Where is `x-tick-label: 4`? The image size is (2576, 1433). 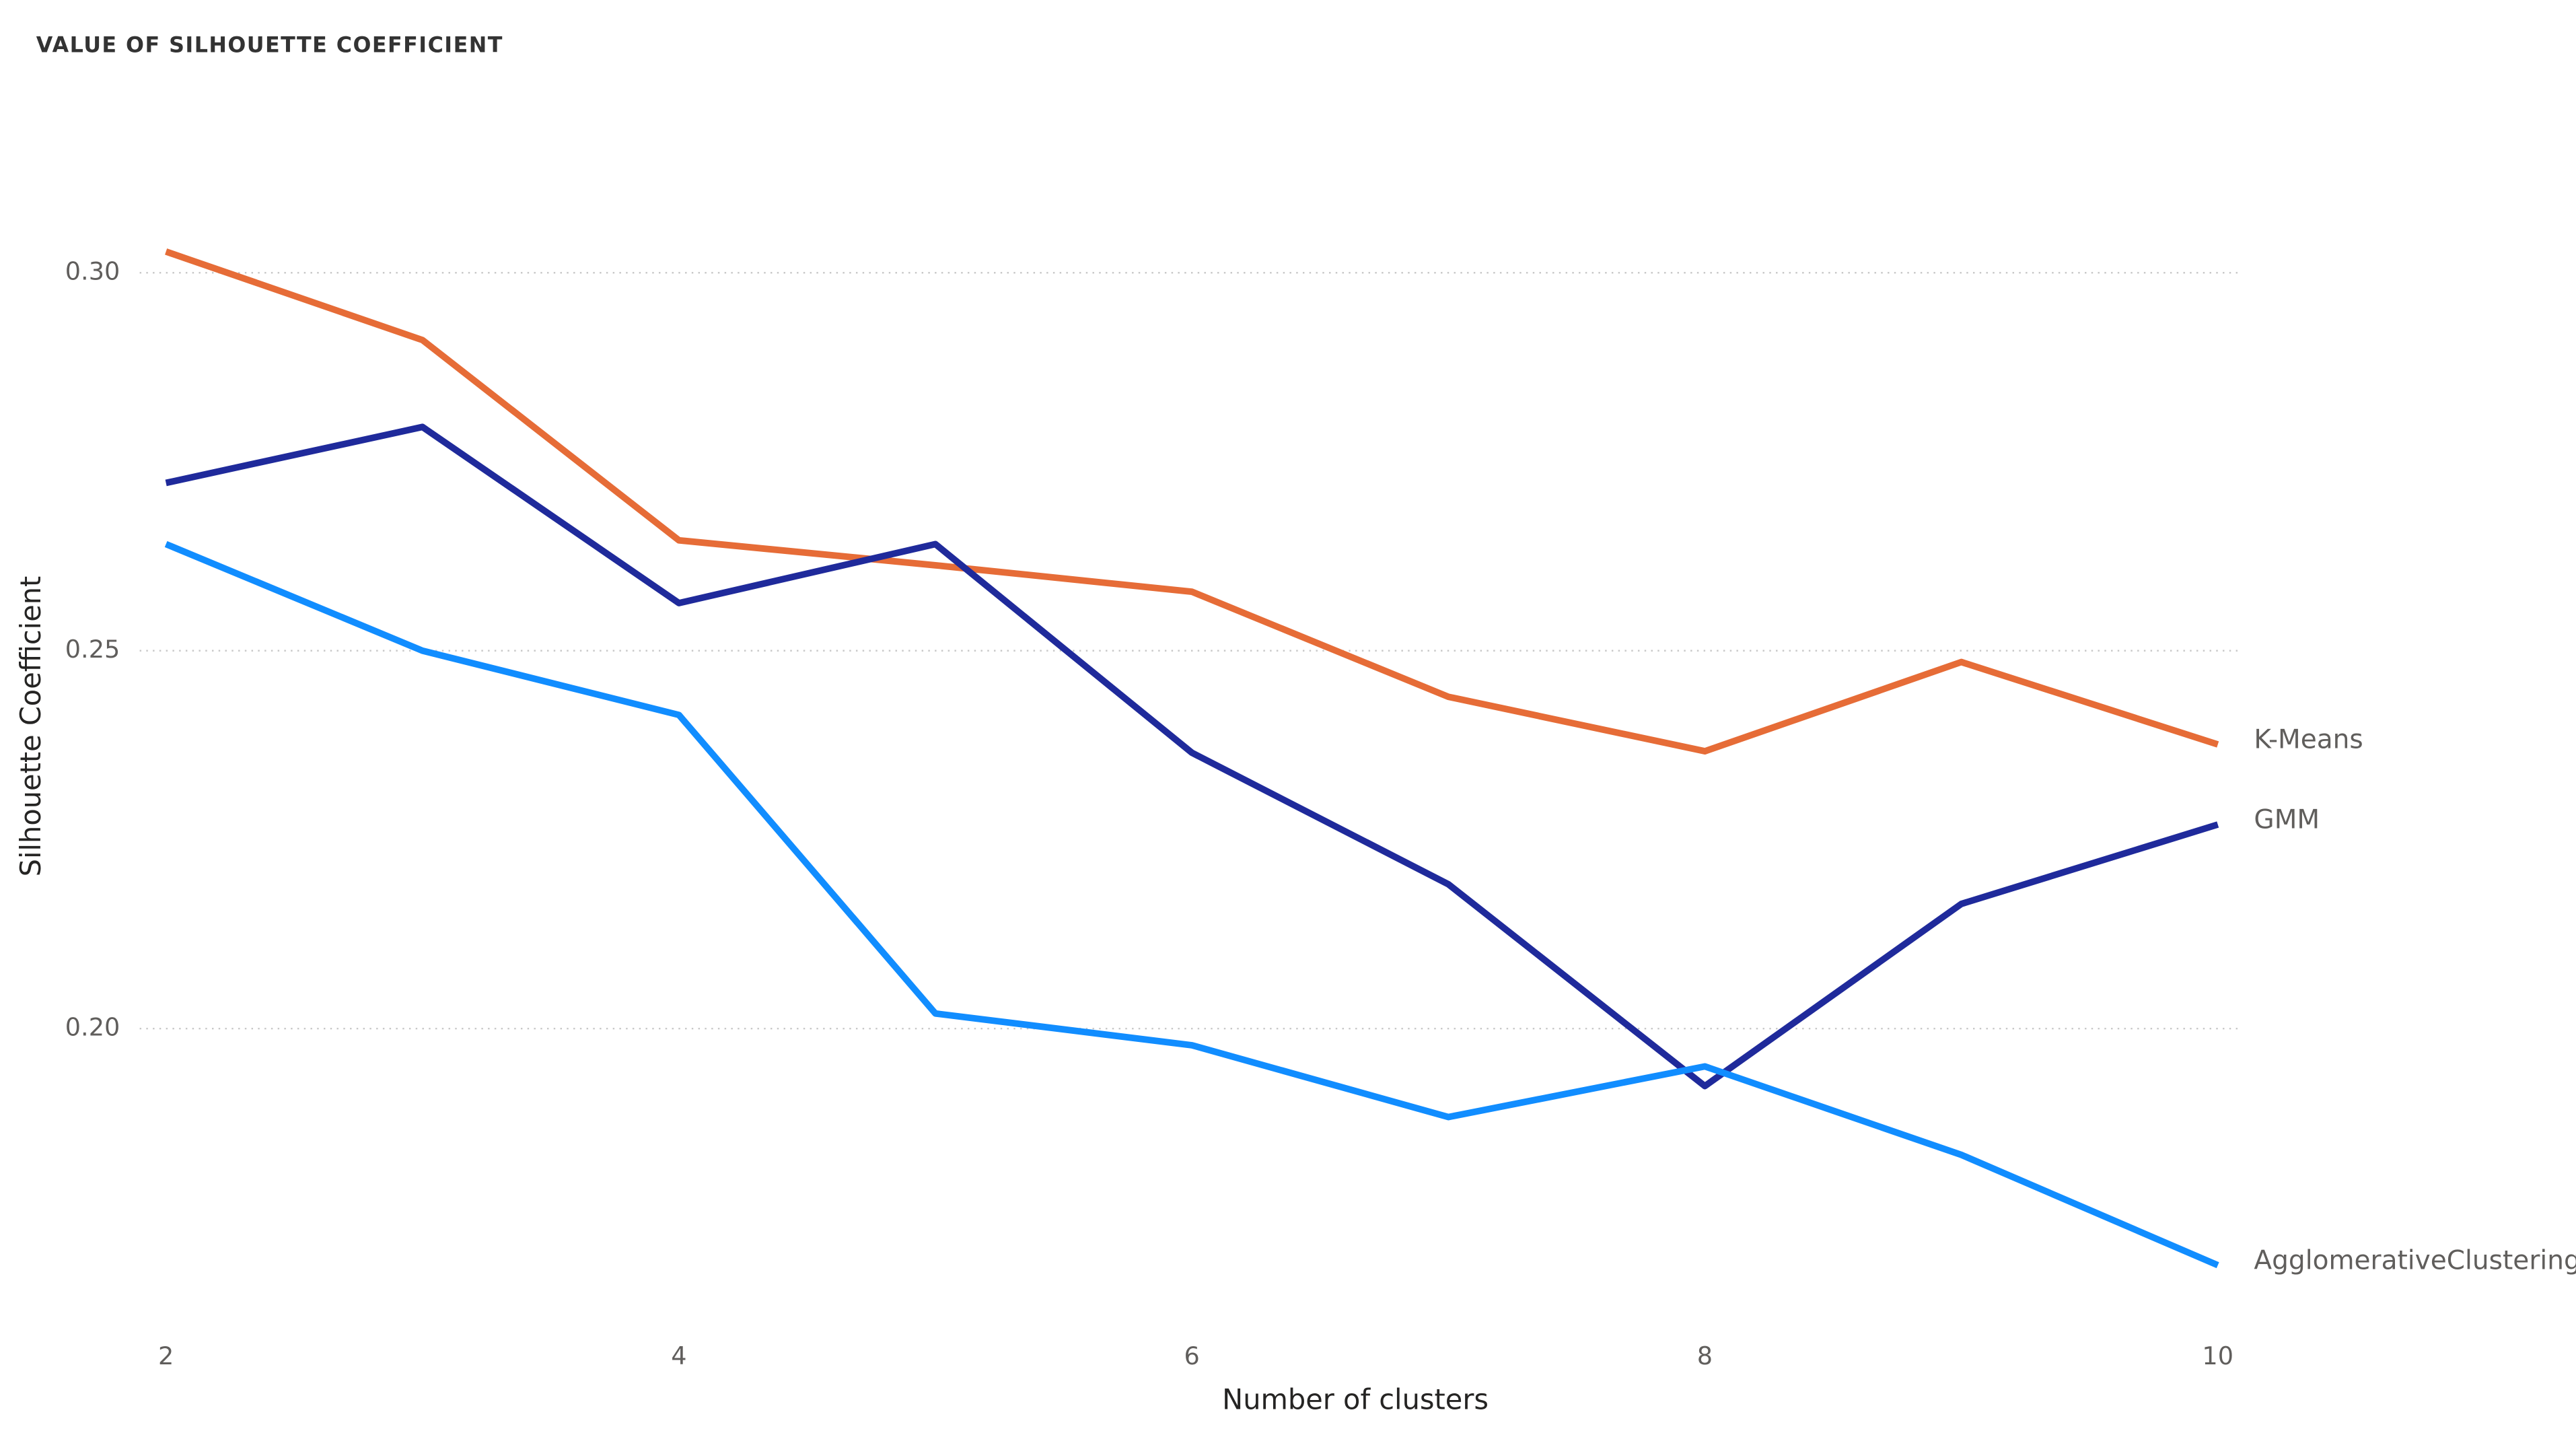 x-tick-label: 4 is located at coordinates (678, 1355).